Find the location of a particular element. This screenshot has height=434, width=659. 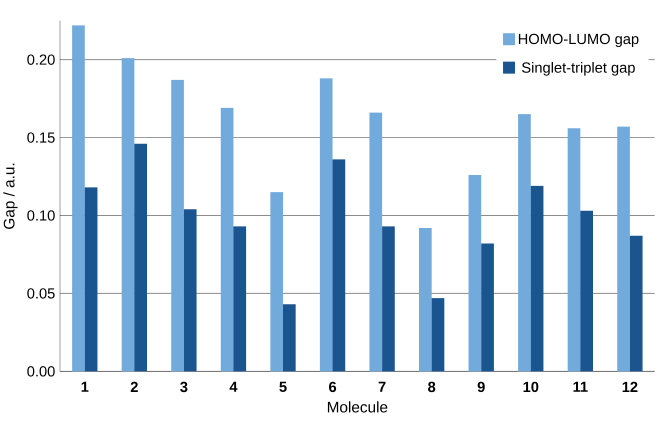

x-tick-label: 4 is located at coordinates (234, 387).